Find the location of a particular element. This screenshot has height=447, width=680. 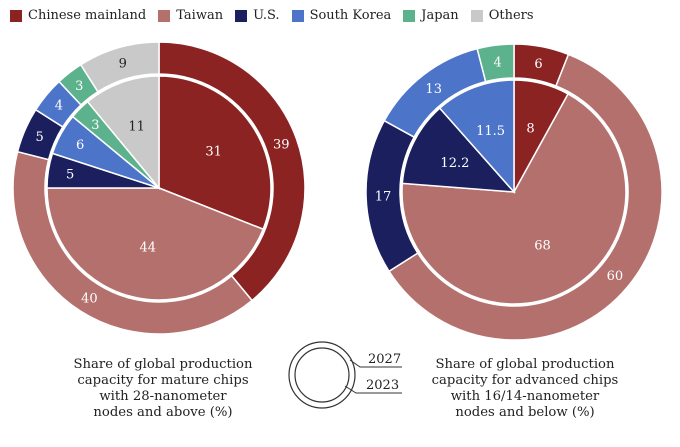

data-label-2027-korea: 4 is located at coordinates (59, 106).